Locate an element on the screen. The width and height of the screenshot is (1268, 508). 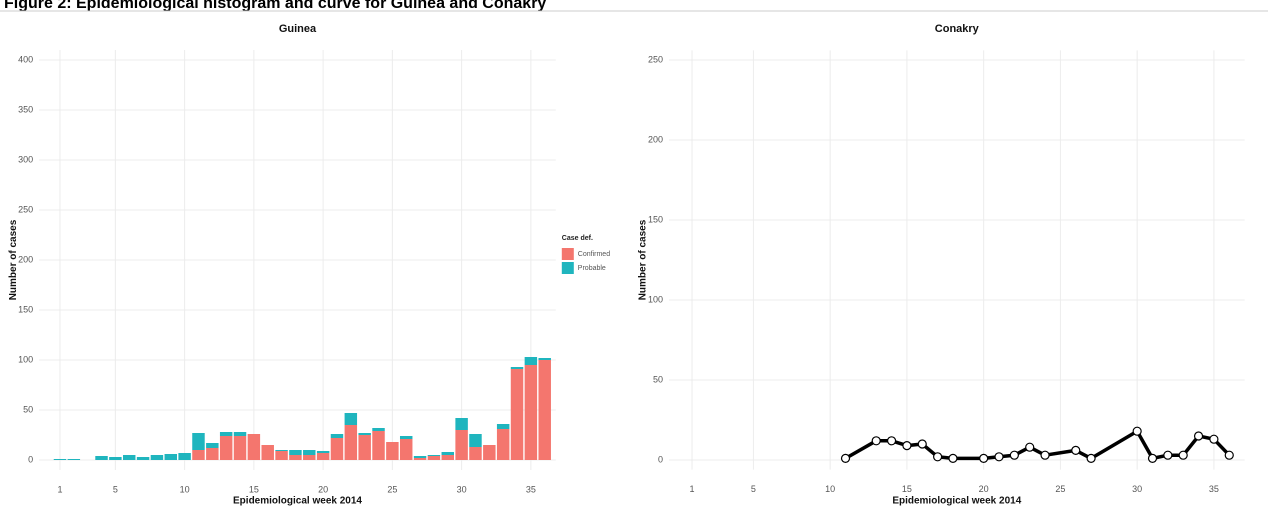
y-tick-label: 250 is located at coordinates (25, 209).